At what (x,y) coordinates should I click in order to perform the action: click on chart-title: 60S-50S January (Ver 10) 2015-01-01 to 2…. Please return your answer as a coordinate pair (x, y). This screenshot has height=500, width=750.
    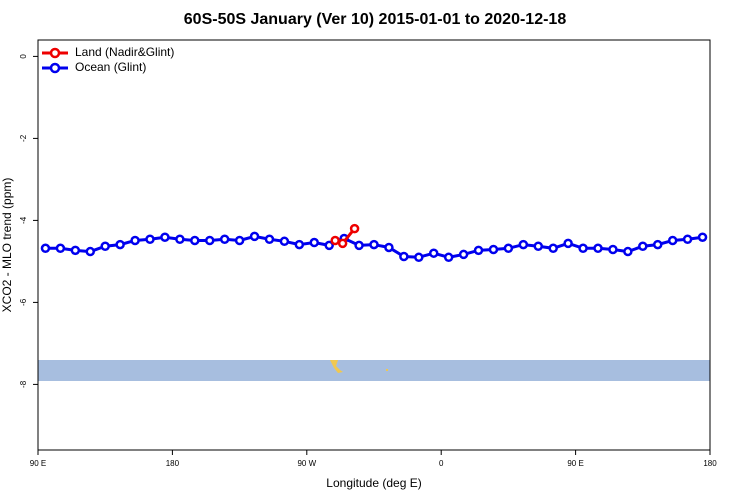
    Looking at the image, I should click on (375, 19).